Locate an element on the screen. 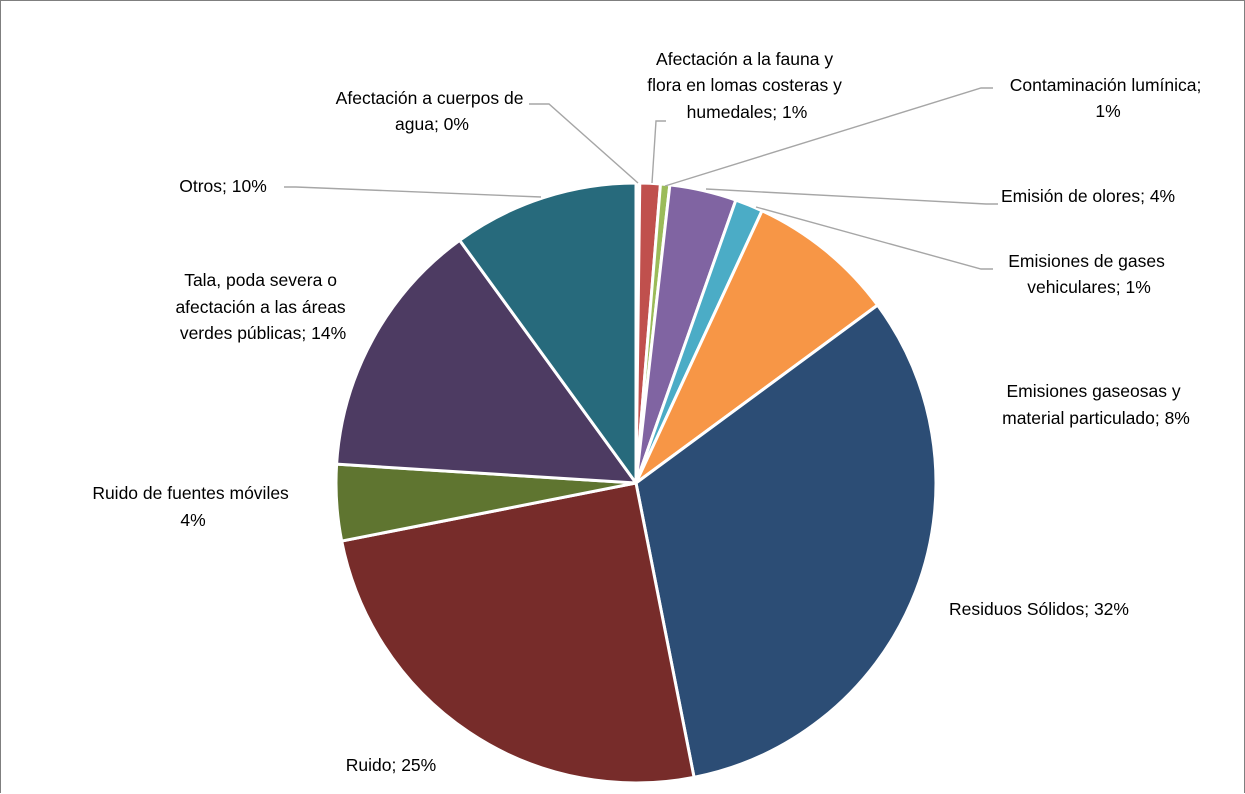  label-fauna-line-1: Afectación a la fauna y is located at coordinates (744, 59).